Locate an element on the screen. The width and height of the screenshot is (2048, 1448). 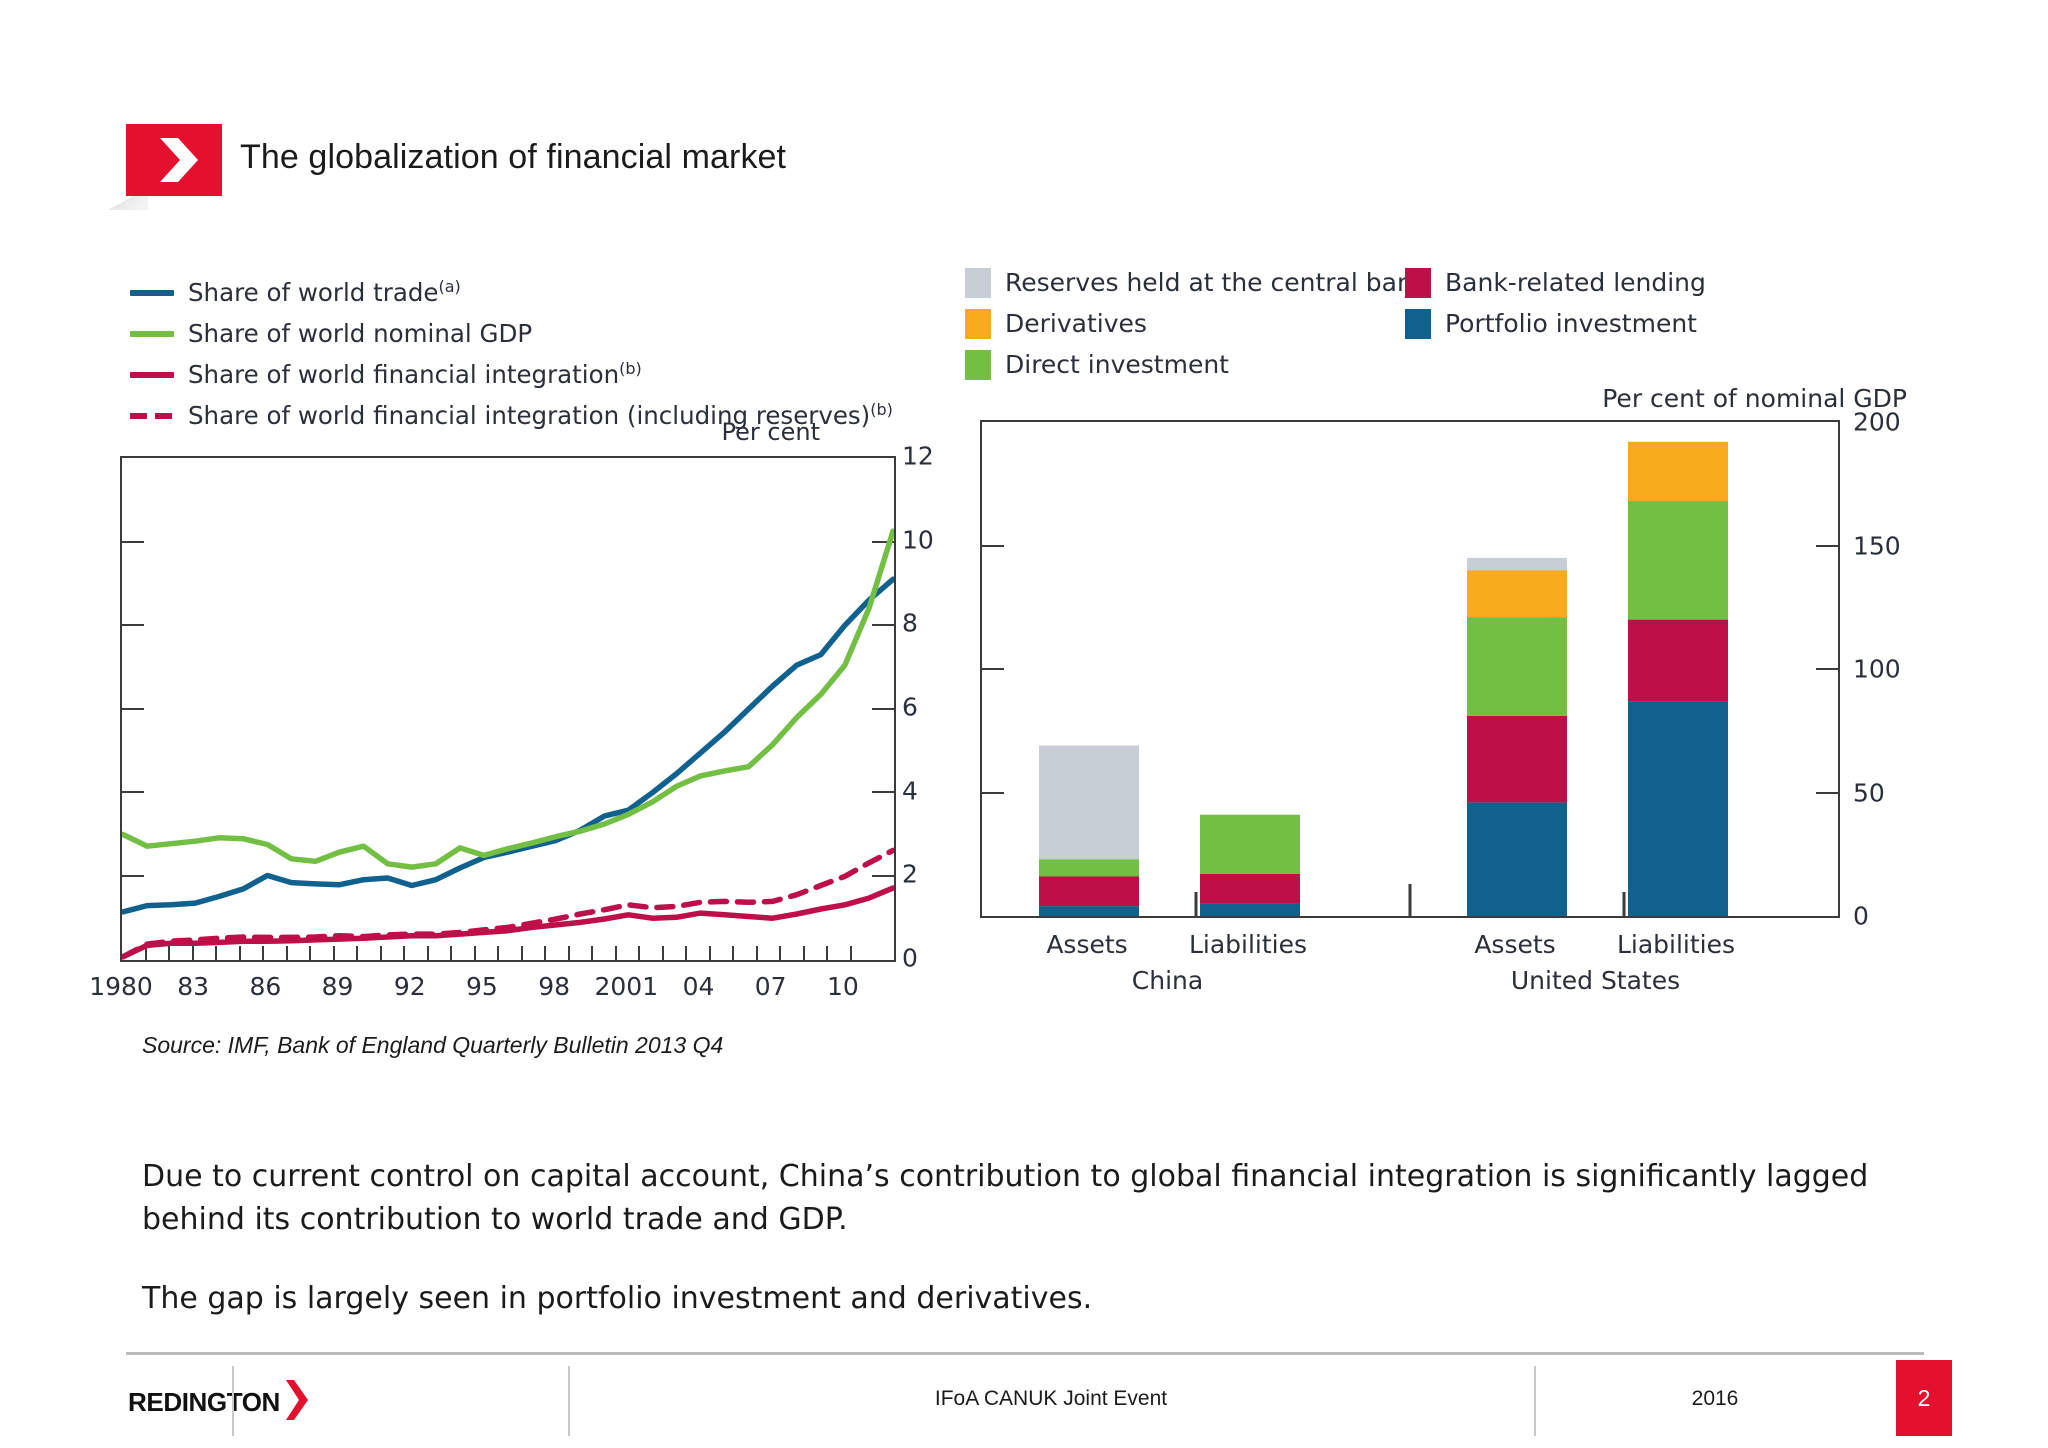
bar-chart-group-china: China is located at coordinates (1167, 980).